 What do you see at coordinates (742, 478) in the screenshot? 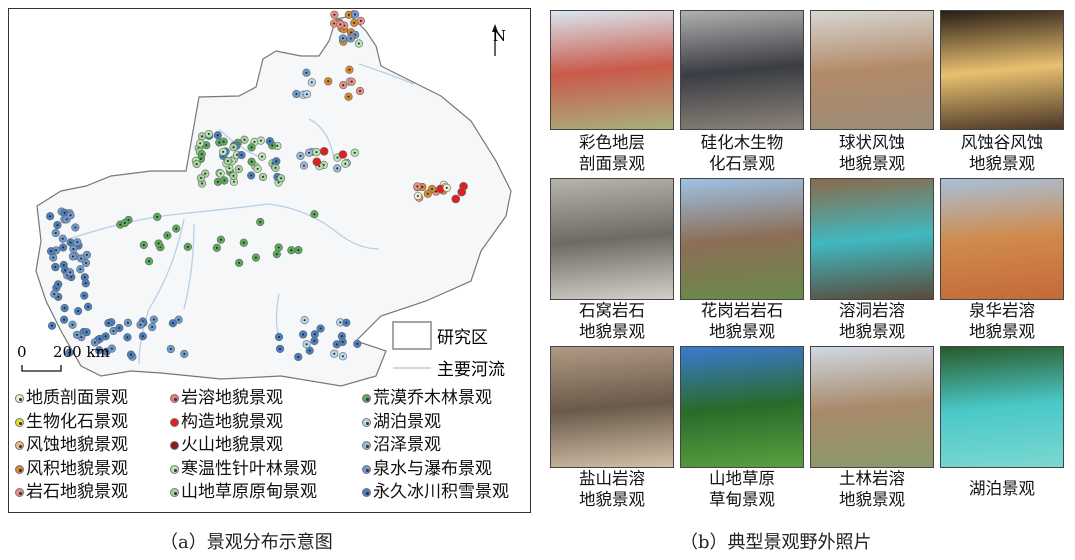
I see `photo-caption-line1: 山地草原` at bounding box center [742, 478].